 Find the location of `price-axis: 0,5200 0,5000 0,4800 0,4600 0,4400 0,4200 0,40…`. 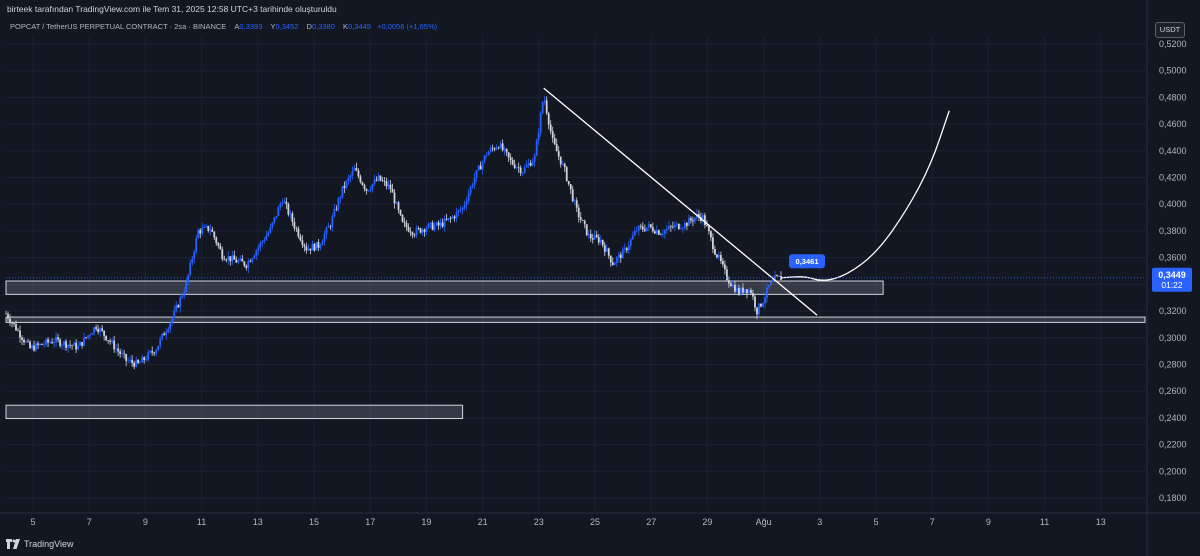

price-axis: 0,5200 0,5000 0,4800 0,4600 0,4400 0,4200 0,40… is located at coordinates (1172, 271).